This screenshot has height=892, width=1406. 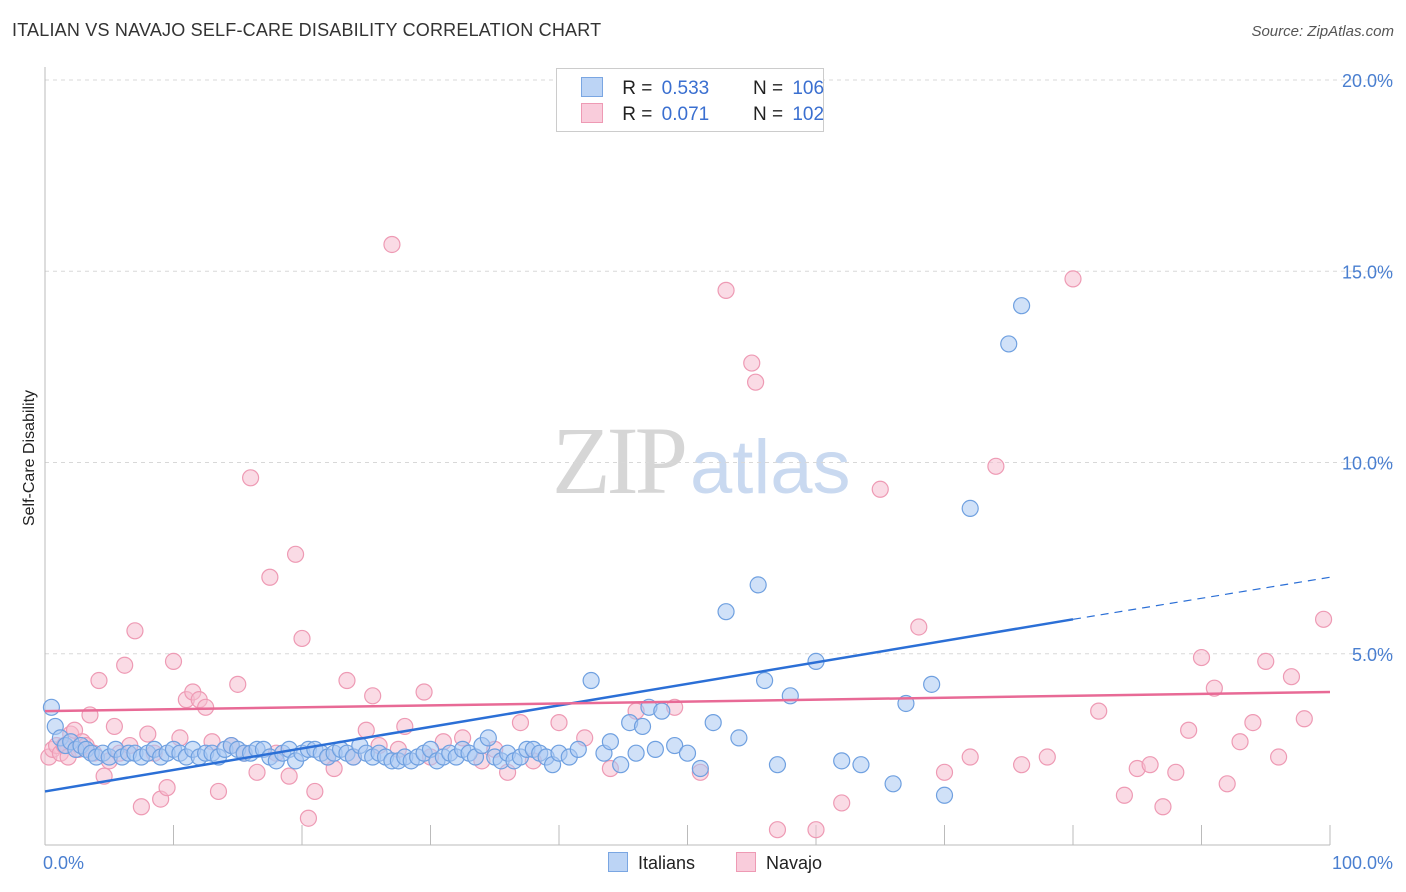 I want to click on watermark-atlas: atlas, so click(x=770, y=467).